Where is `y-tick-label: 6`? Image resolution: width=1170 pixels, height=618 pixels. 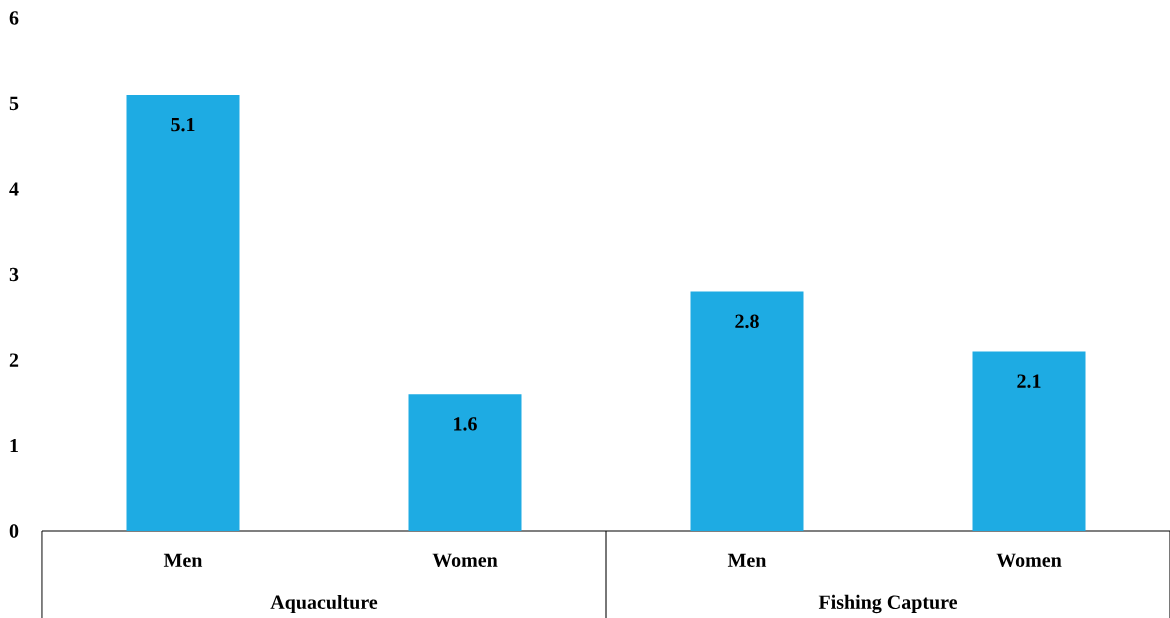
y-tick-label: 6 is located at coordinates (14, 18).